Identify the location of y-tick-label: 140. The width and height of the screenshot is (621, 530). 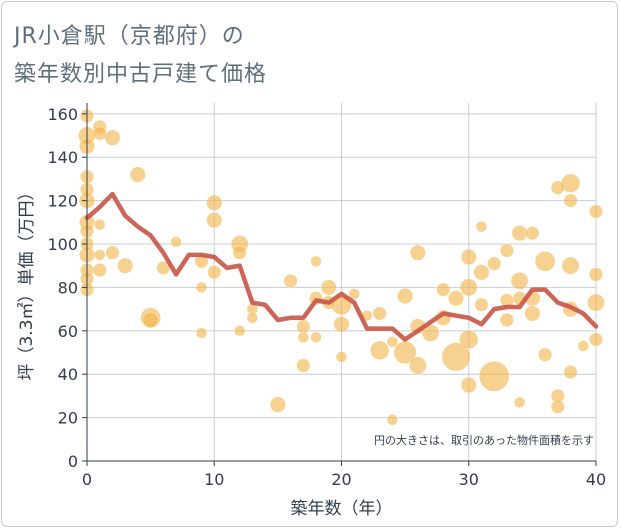
(62, 157).